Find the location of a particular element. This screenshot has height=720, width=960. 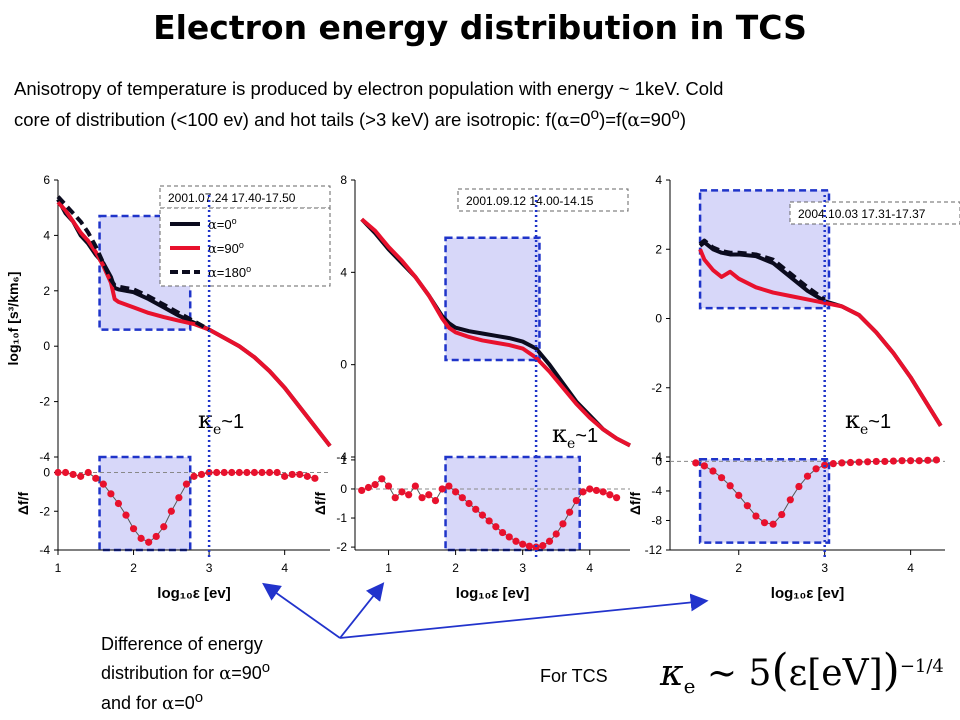

legend-title-box is located at coordinates (543, 200).